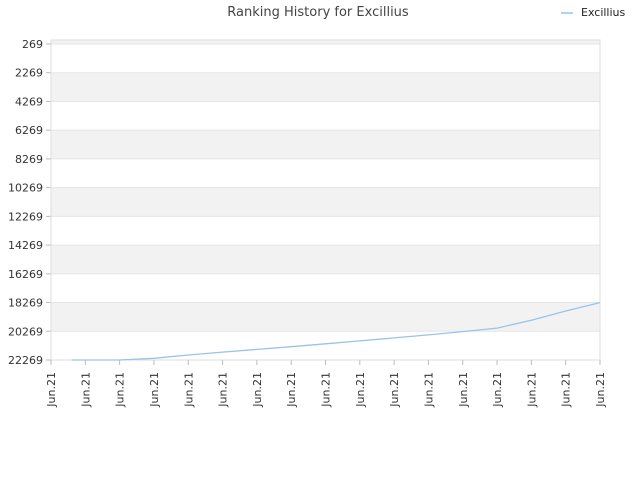  Describe the element at coordinates (25, 274) in the screenshot. I see `y-tick-label: 16269` at that location.